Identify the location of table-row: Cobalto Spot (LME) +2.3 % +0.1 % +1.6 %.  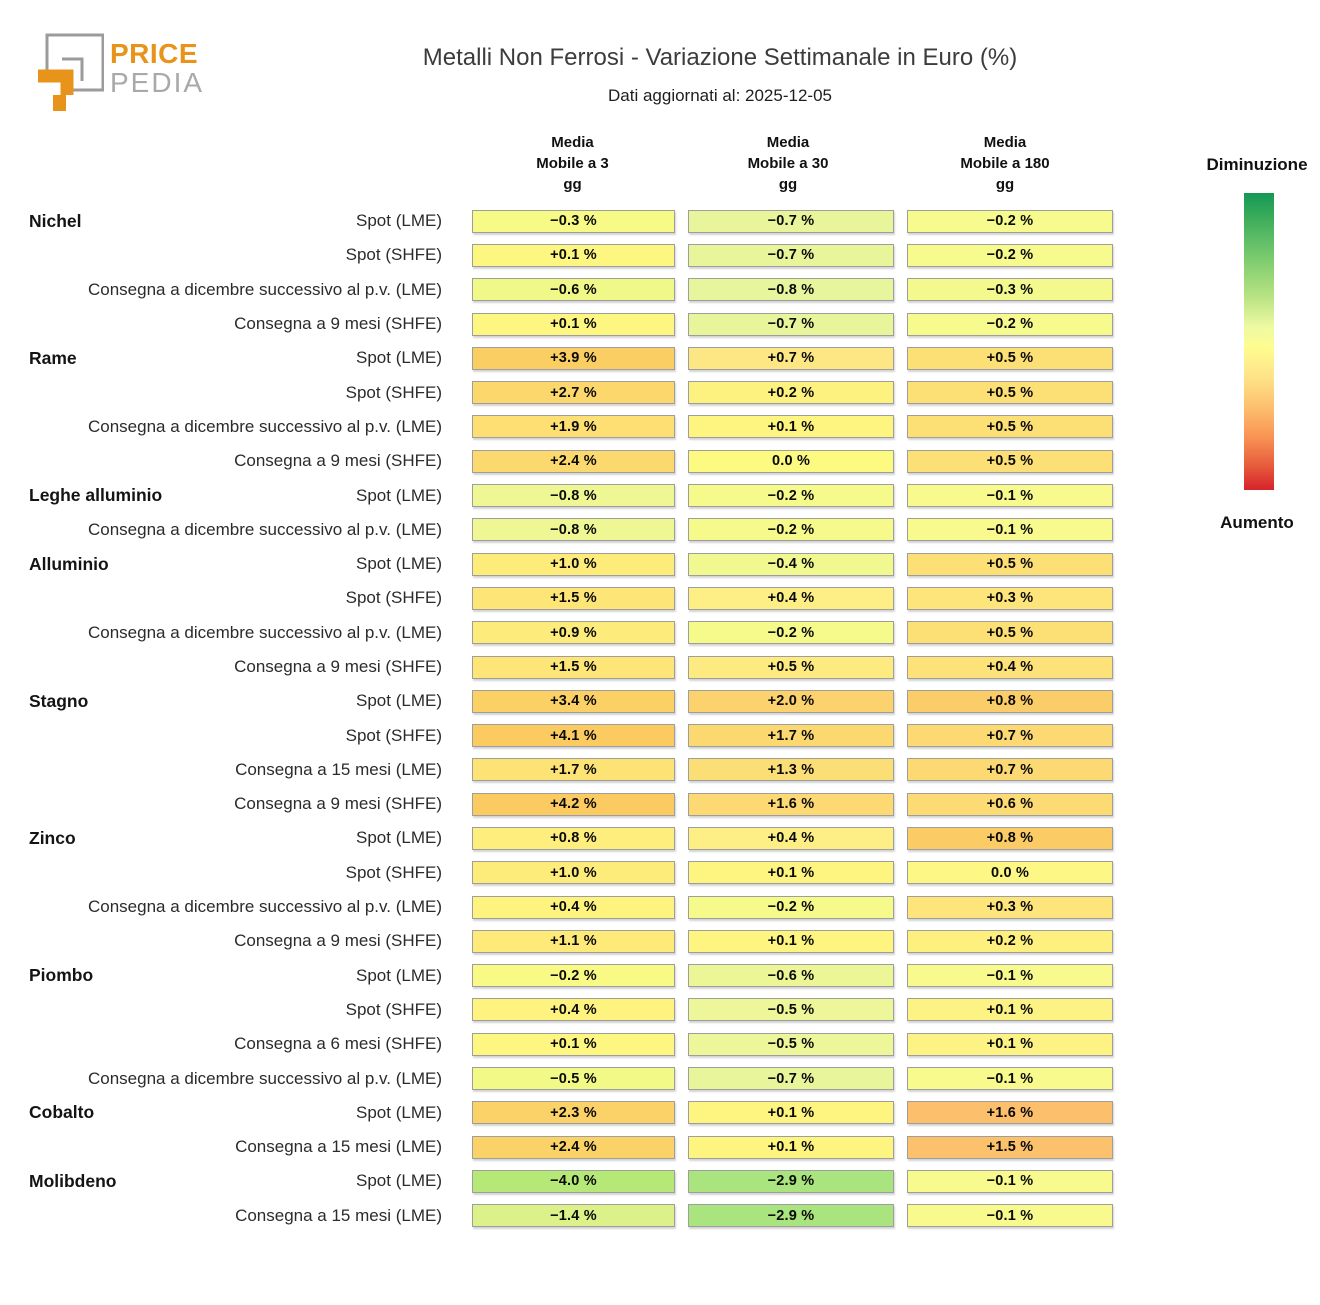
(560, 1113).